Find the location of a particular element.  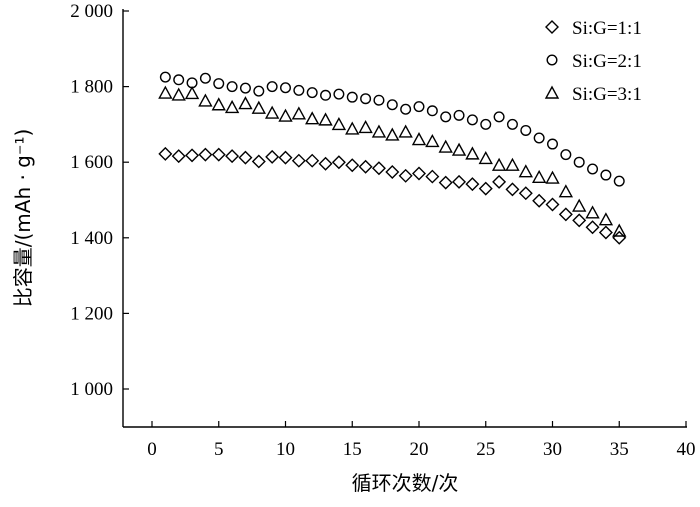

y-tick-label: 1 000 is located at coordinates (91, 389).